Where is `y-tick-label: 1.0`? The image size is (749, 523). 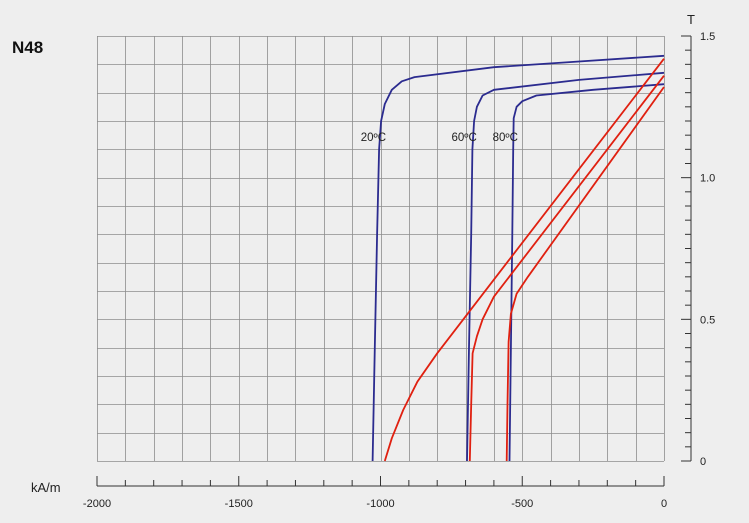
y-tick-label: 1.0 is located at coordinates (707, 179).